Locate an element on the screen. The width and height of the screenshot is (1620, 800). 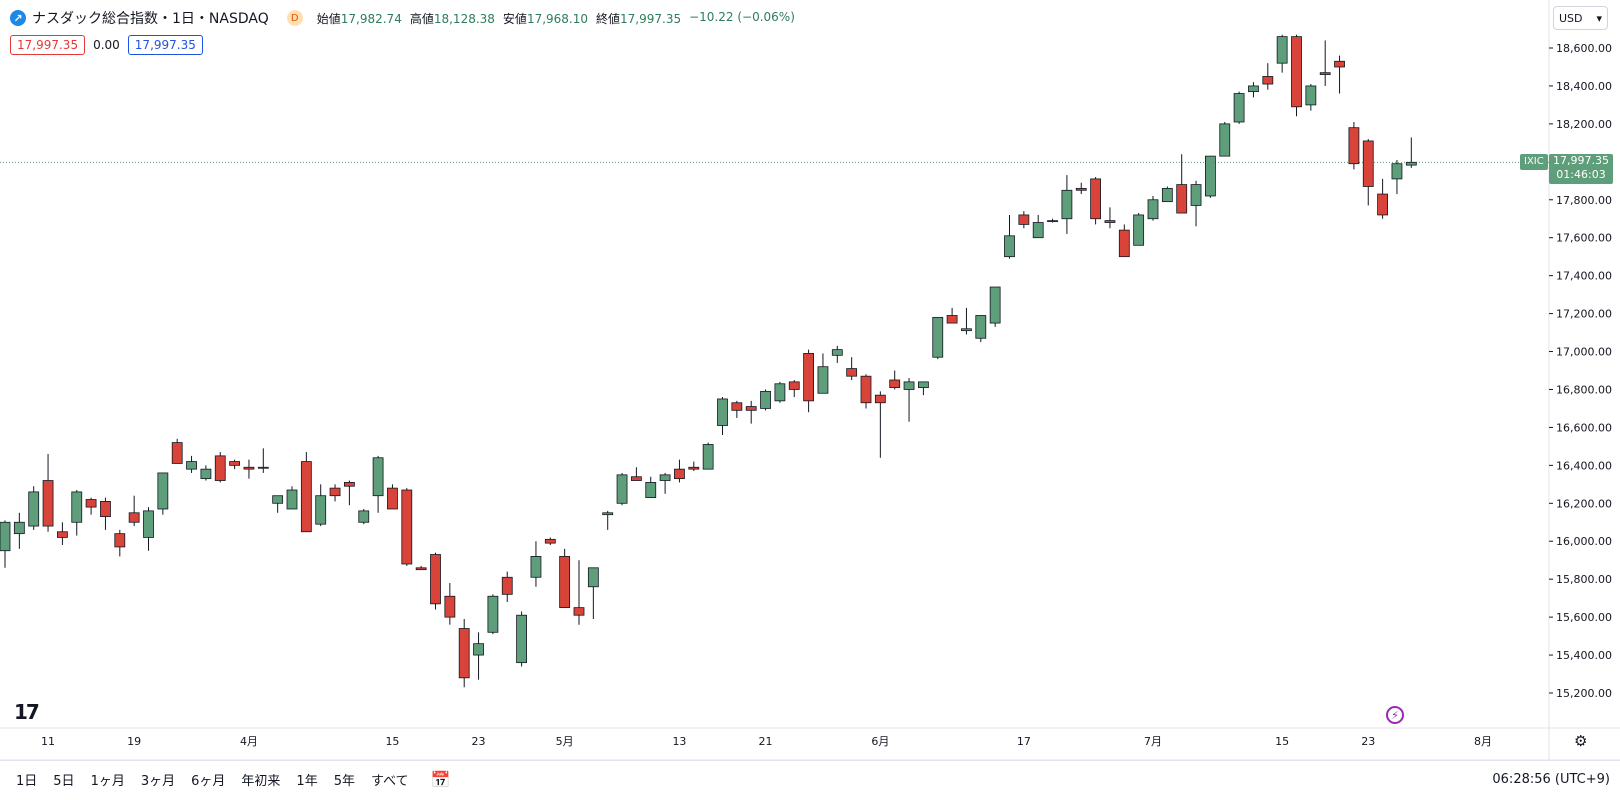
range-button: 3ヶ月 is located at coordinates (158, 781).